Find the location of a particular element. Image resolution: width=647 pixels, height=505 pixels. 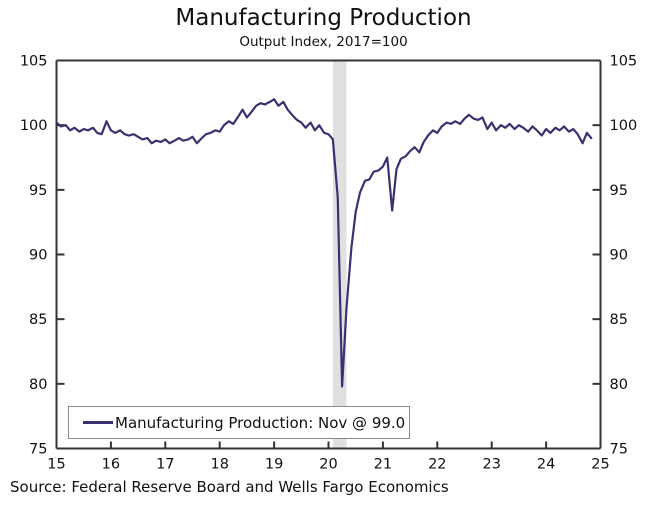

x-tick-label: 15 is located at coordinates (56, 465).